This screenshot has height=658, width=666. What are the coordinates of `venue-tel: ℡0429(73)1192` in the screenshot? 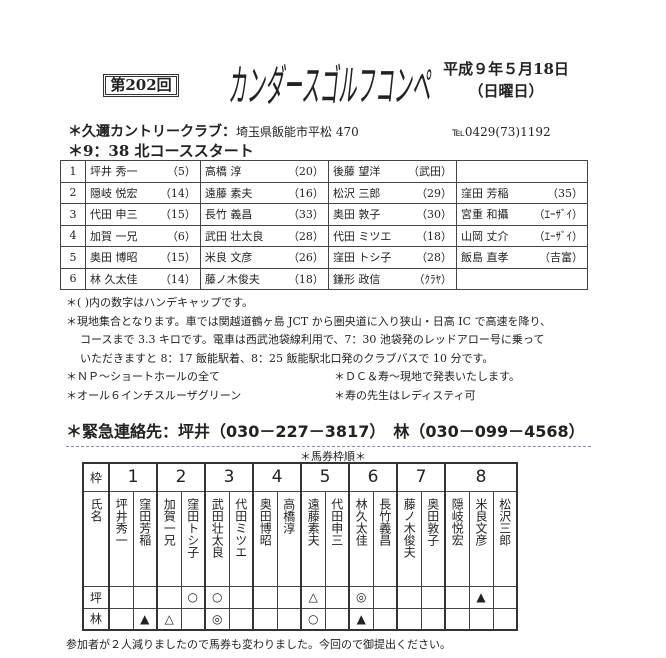 It's located at (501, 132).